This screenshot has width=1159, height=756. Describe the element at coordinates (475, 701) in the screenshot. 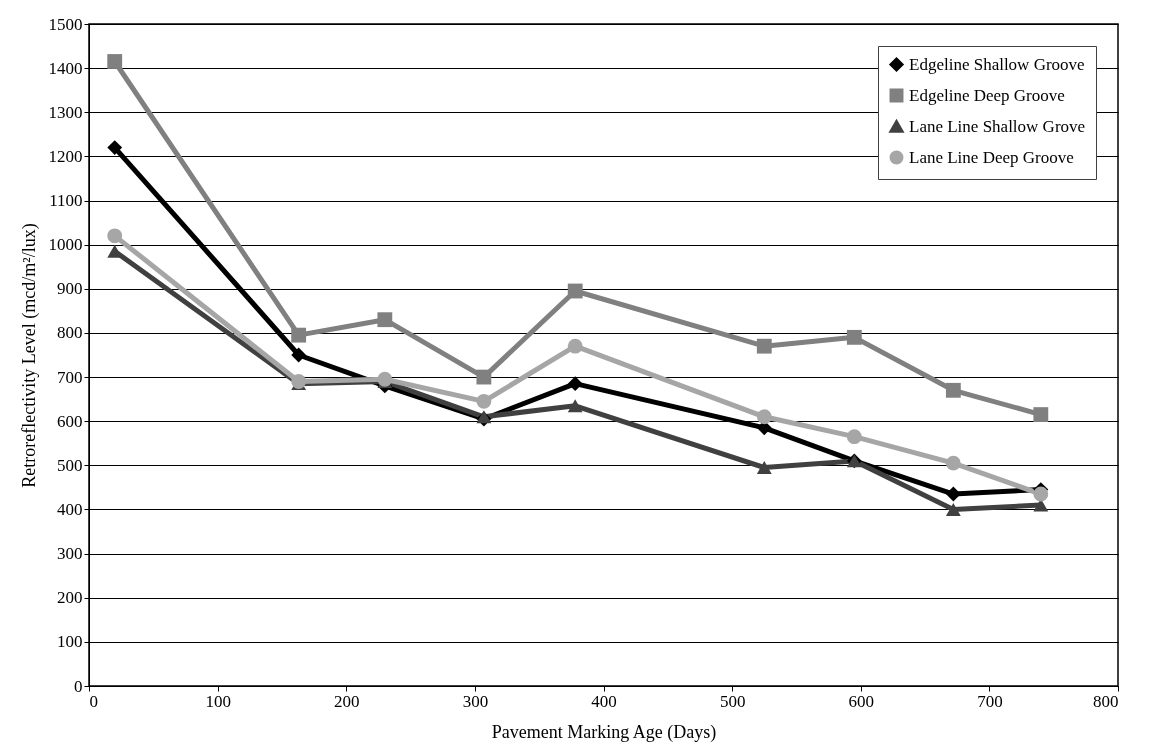

I see `x-tick-label: 300` at that location.